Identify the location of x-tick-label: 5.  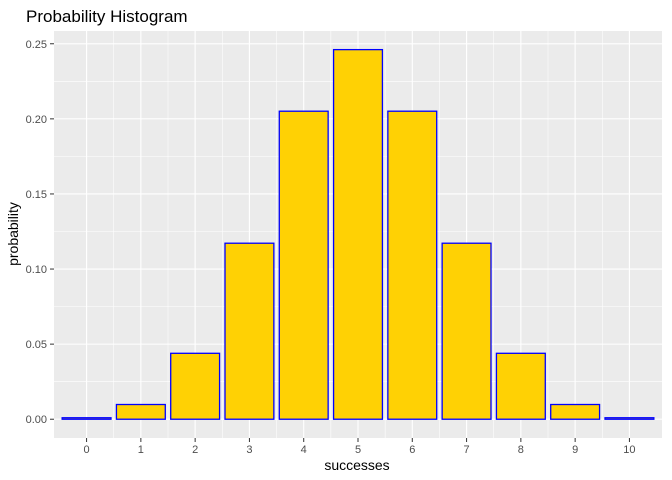
(358, 450).